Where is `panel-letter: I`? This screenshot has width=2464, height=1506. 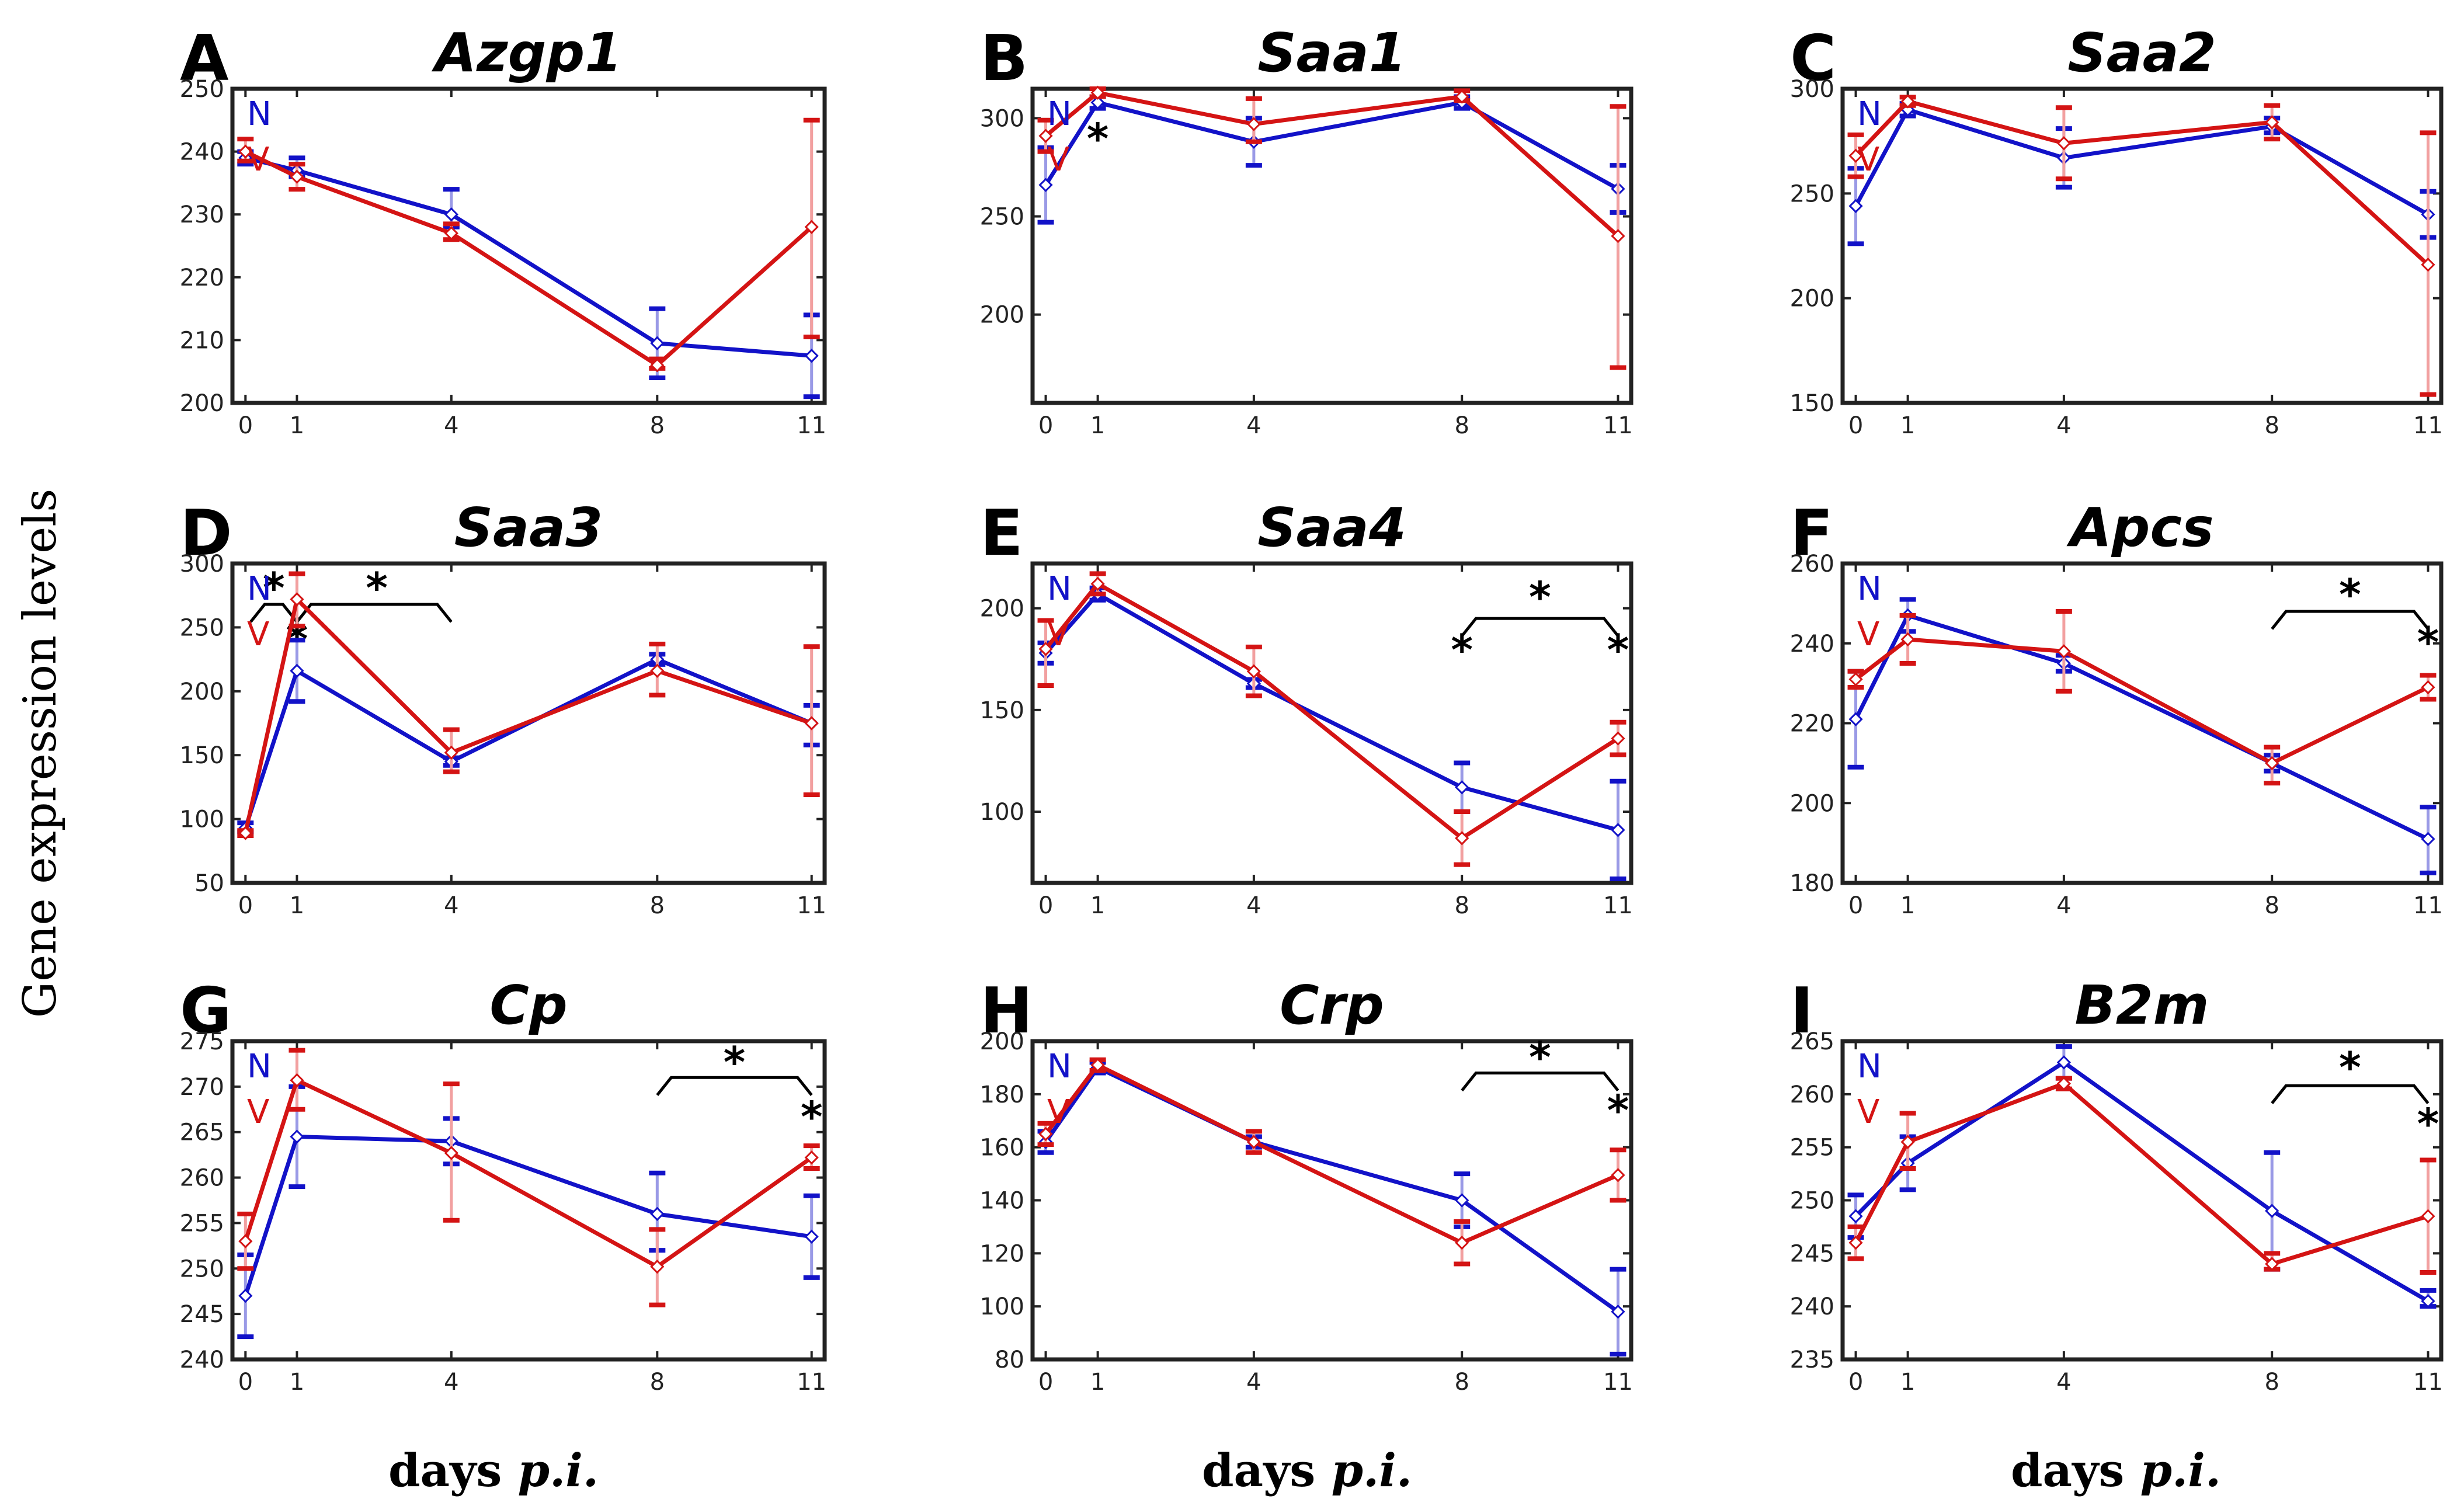
panel-letter: I is located at coordinates (1801, 1012).